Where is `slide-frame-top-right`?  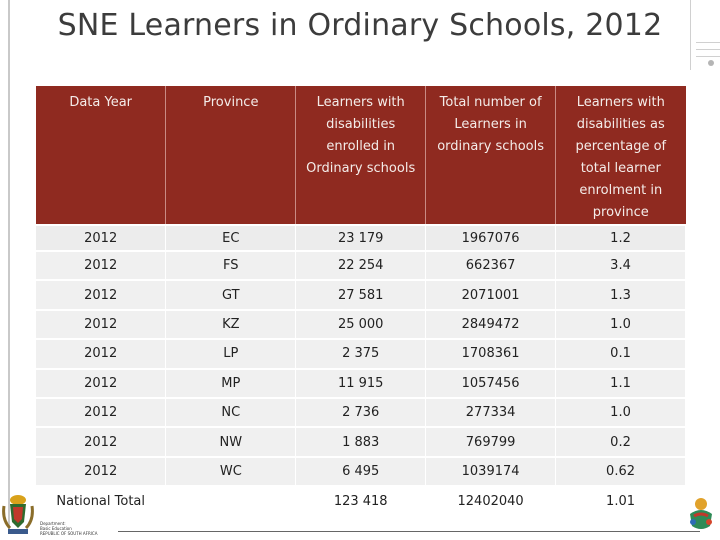 slide-frame-top-right is located at coordinates (690, 35).